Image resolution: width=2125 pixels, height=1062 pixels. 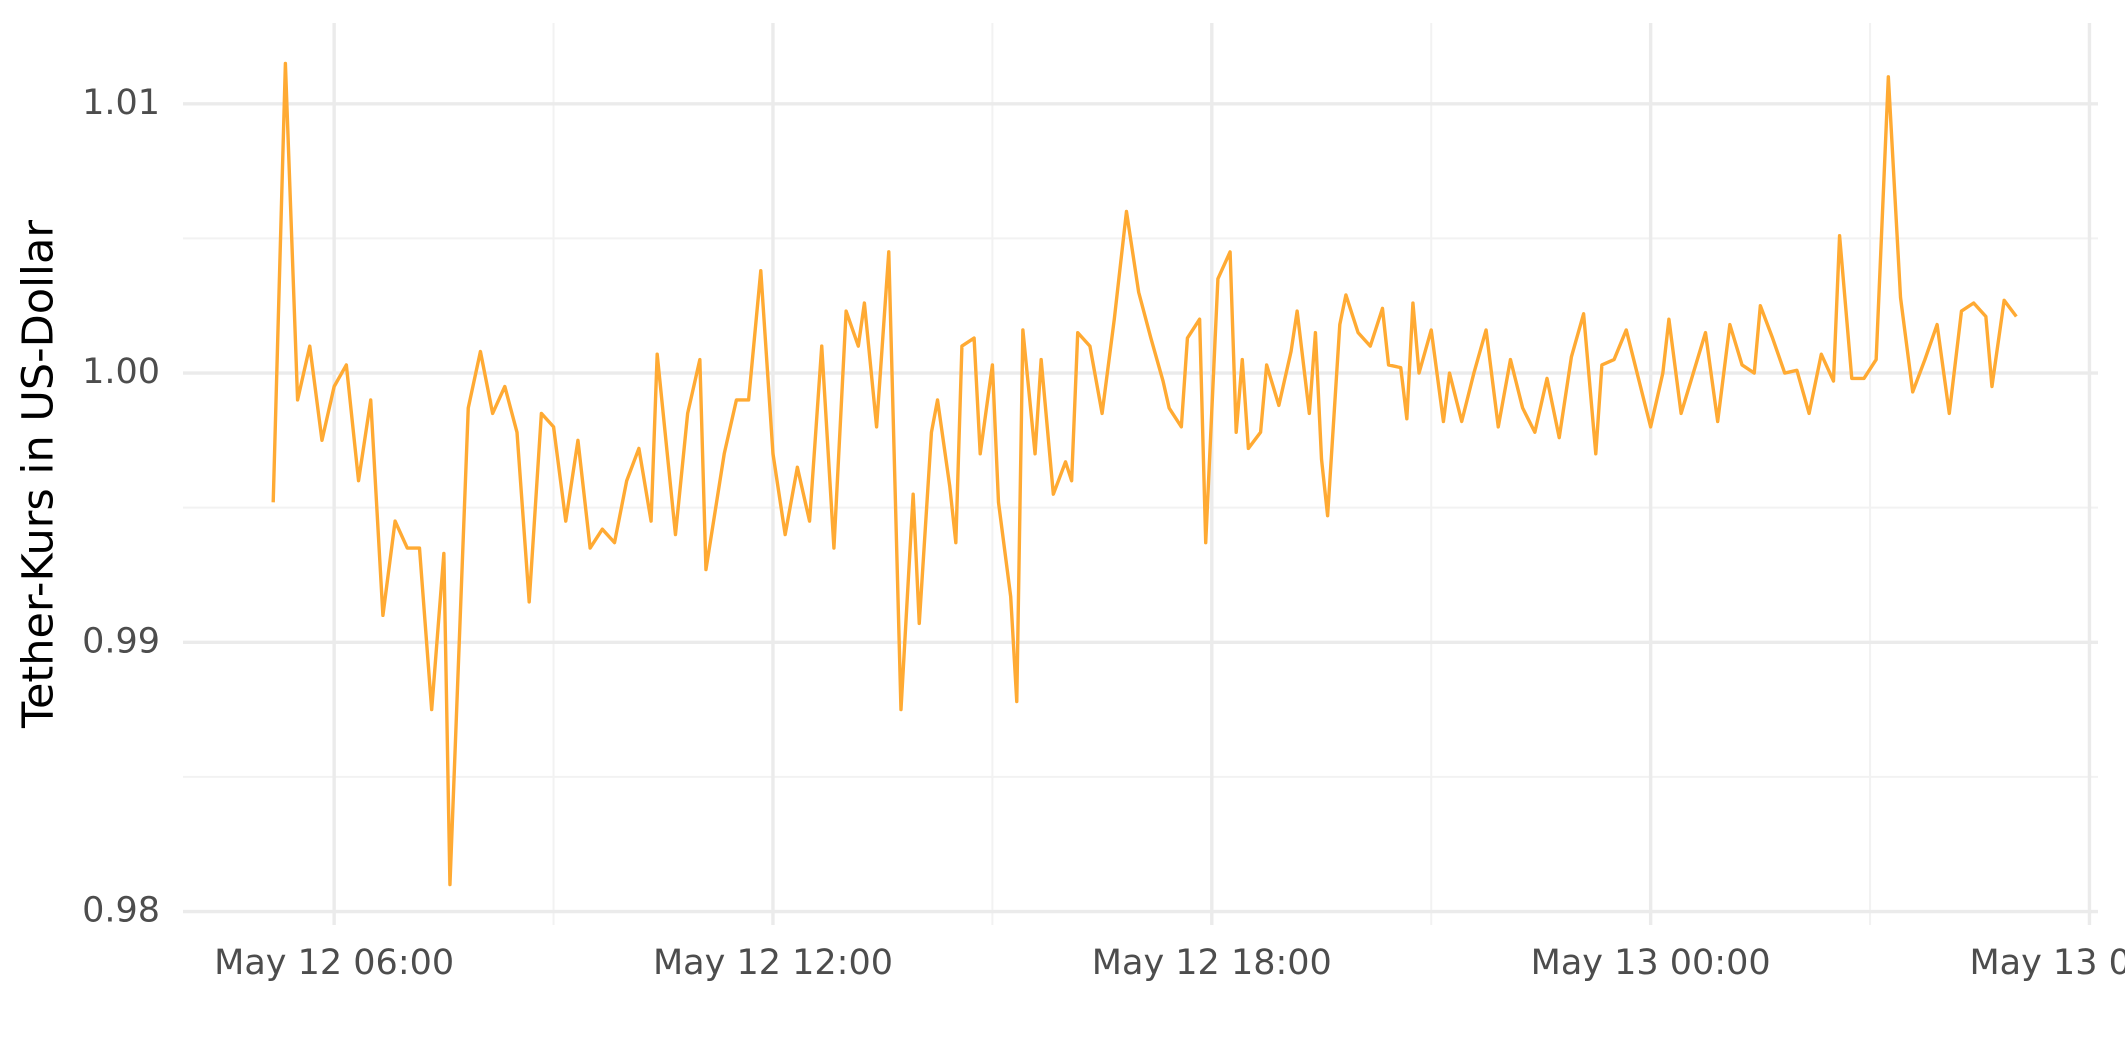 I want to click on x-tick-label: May 12 12:00, so click(x=773, y=963).